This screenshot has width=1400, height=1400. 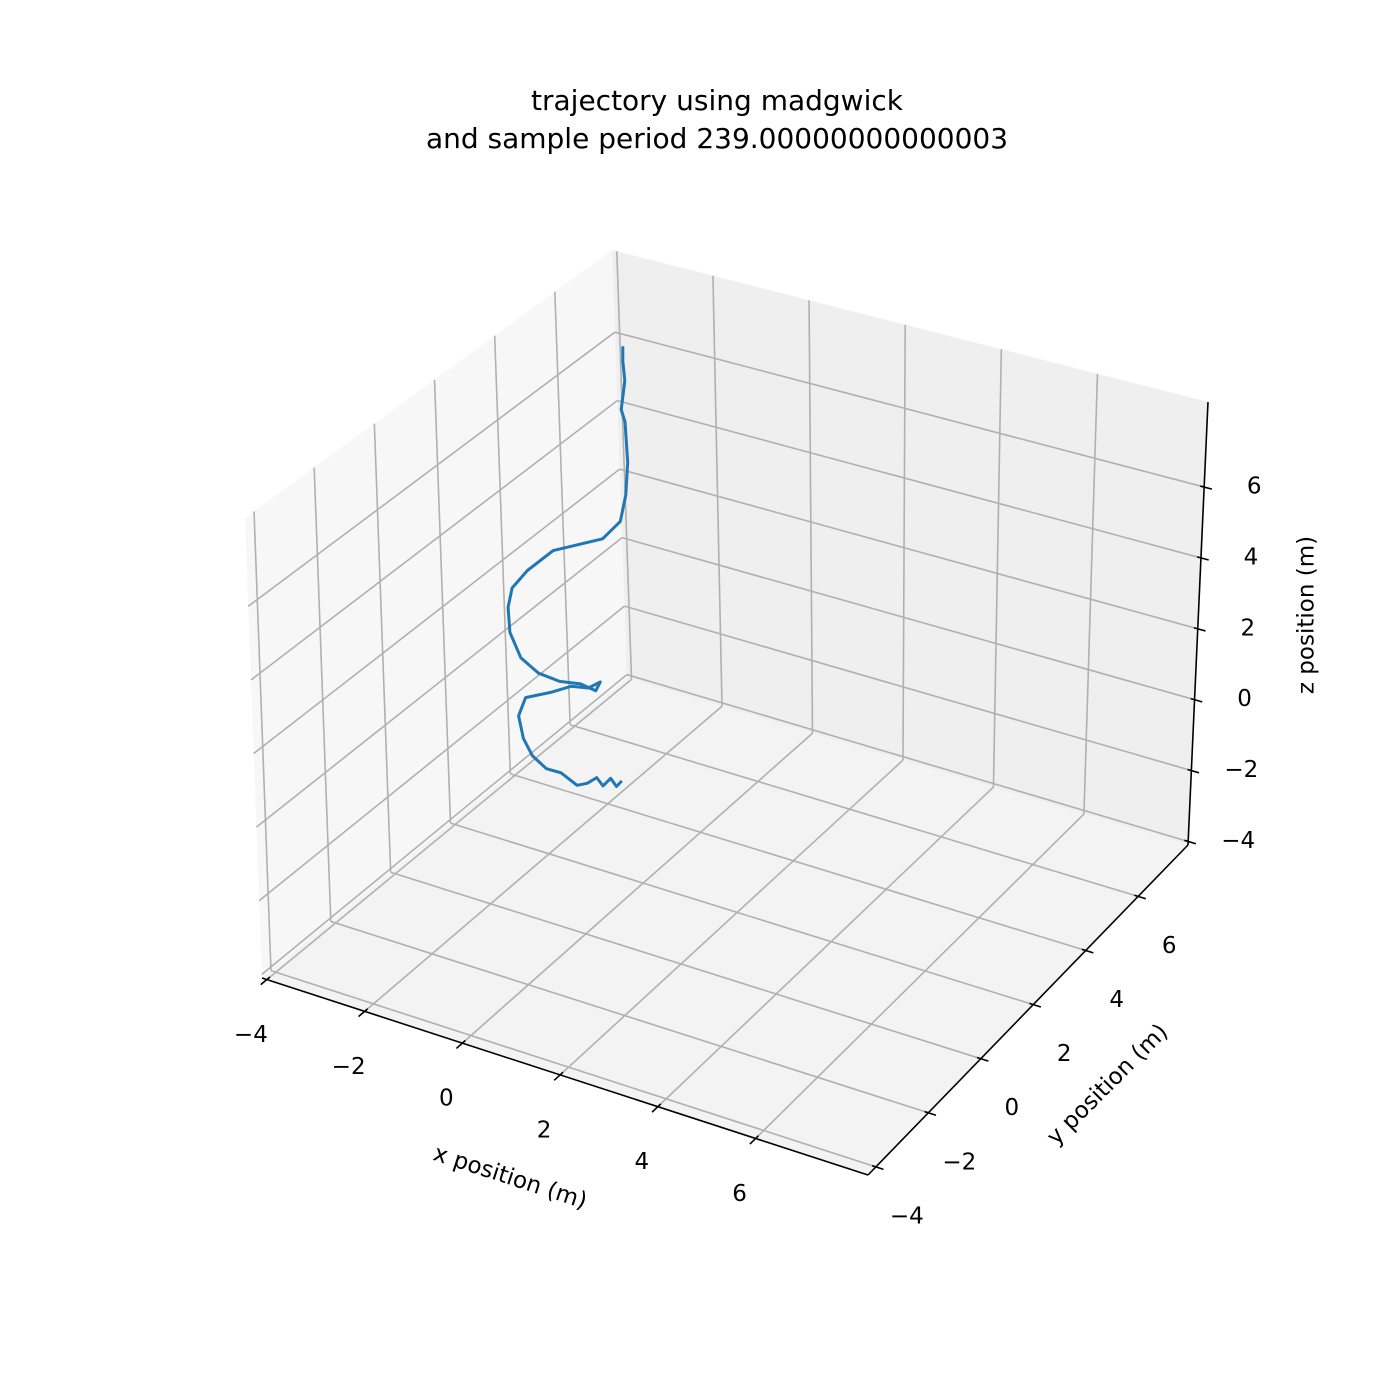 I want to click on x-tick-label: −4, so click(x=251, y=1035).